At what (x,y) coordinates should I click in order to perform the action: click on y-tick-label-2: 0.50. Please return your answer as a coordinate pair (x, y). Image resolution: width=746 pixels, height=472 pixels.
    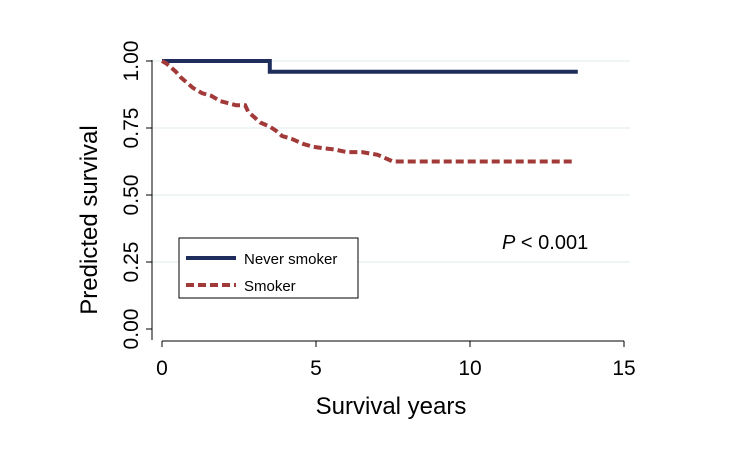
    Looking at the image, I should click on (131, 195).